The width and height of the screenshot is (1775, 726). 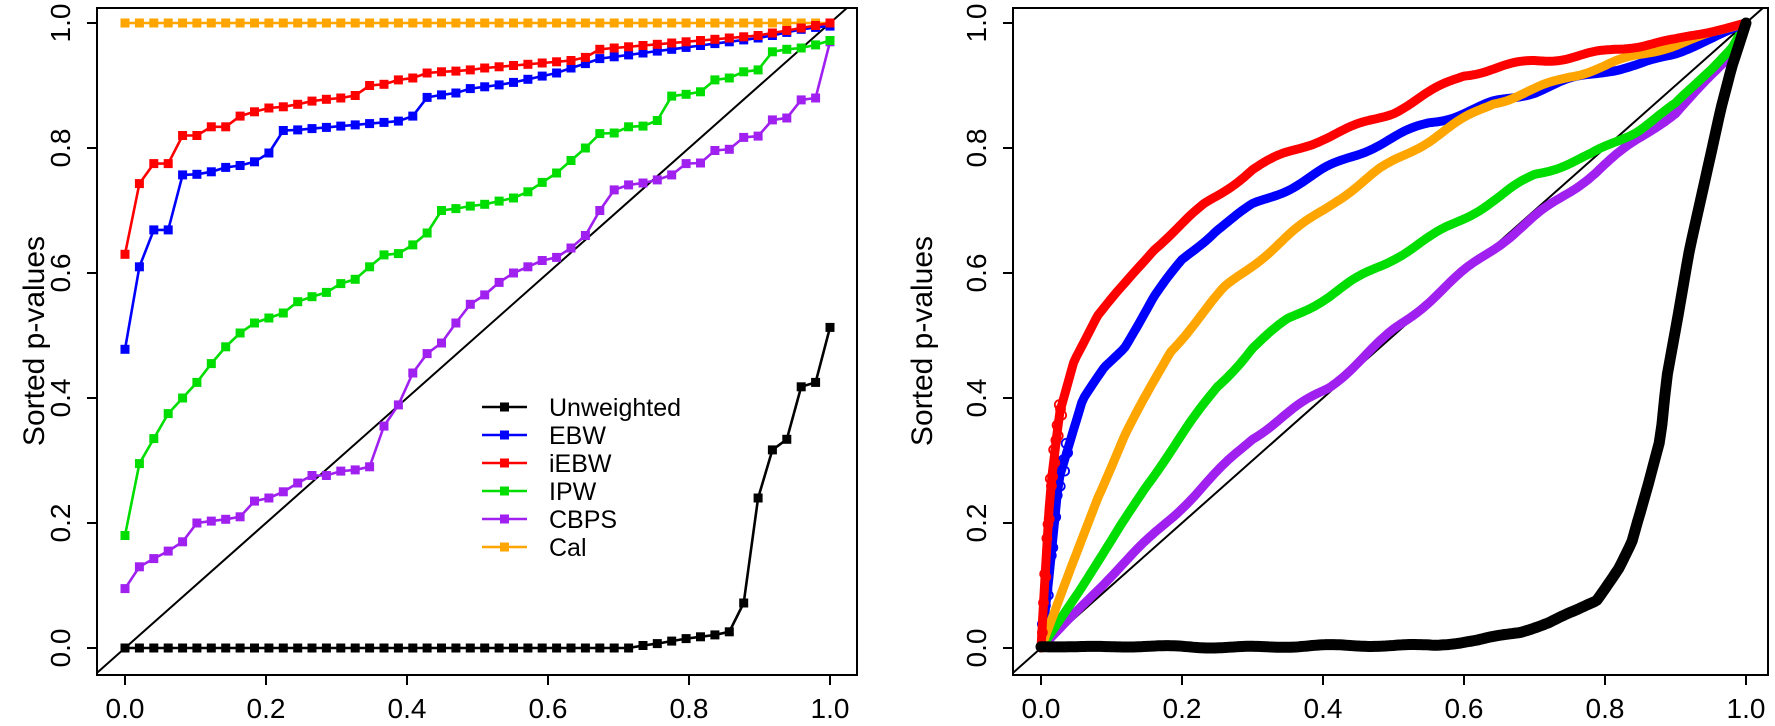 I want to click on x-tick-label: 0.6, so click(x=1464, y=708).